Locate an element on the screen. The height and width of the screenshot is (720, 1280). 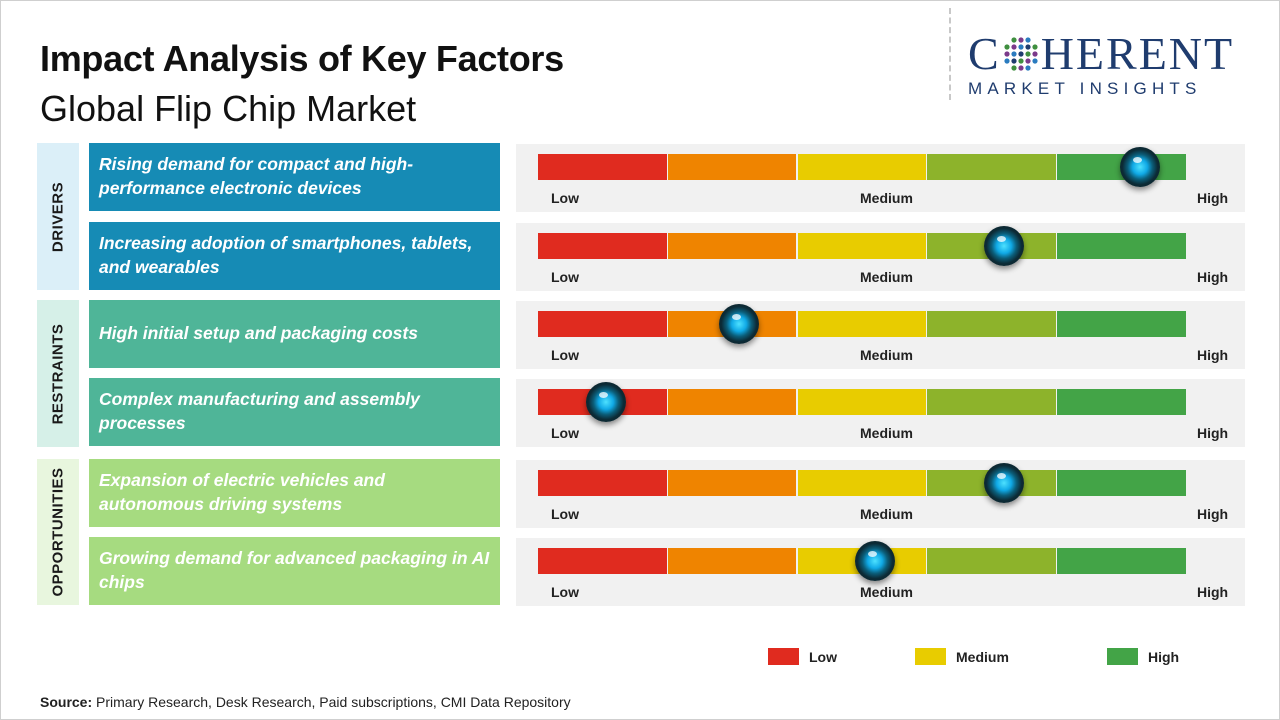
category-drivers: DRIVERS is located at coordinates (58, 216).